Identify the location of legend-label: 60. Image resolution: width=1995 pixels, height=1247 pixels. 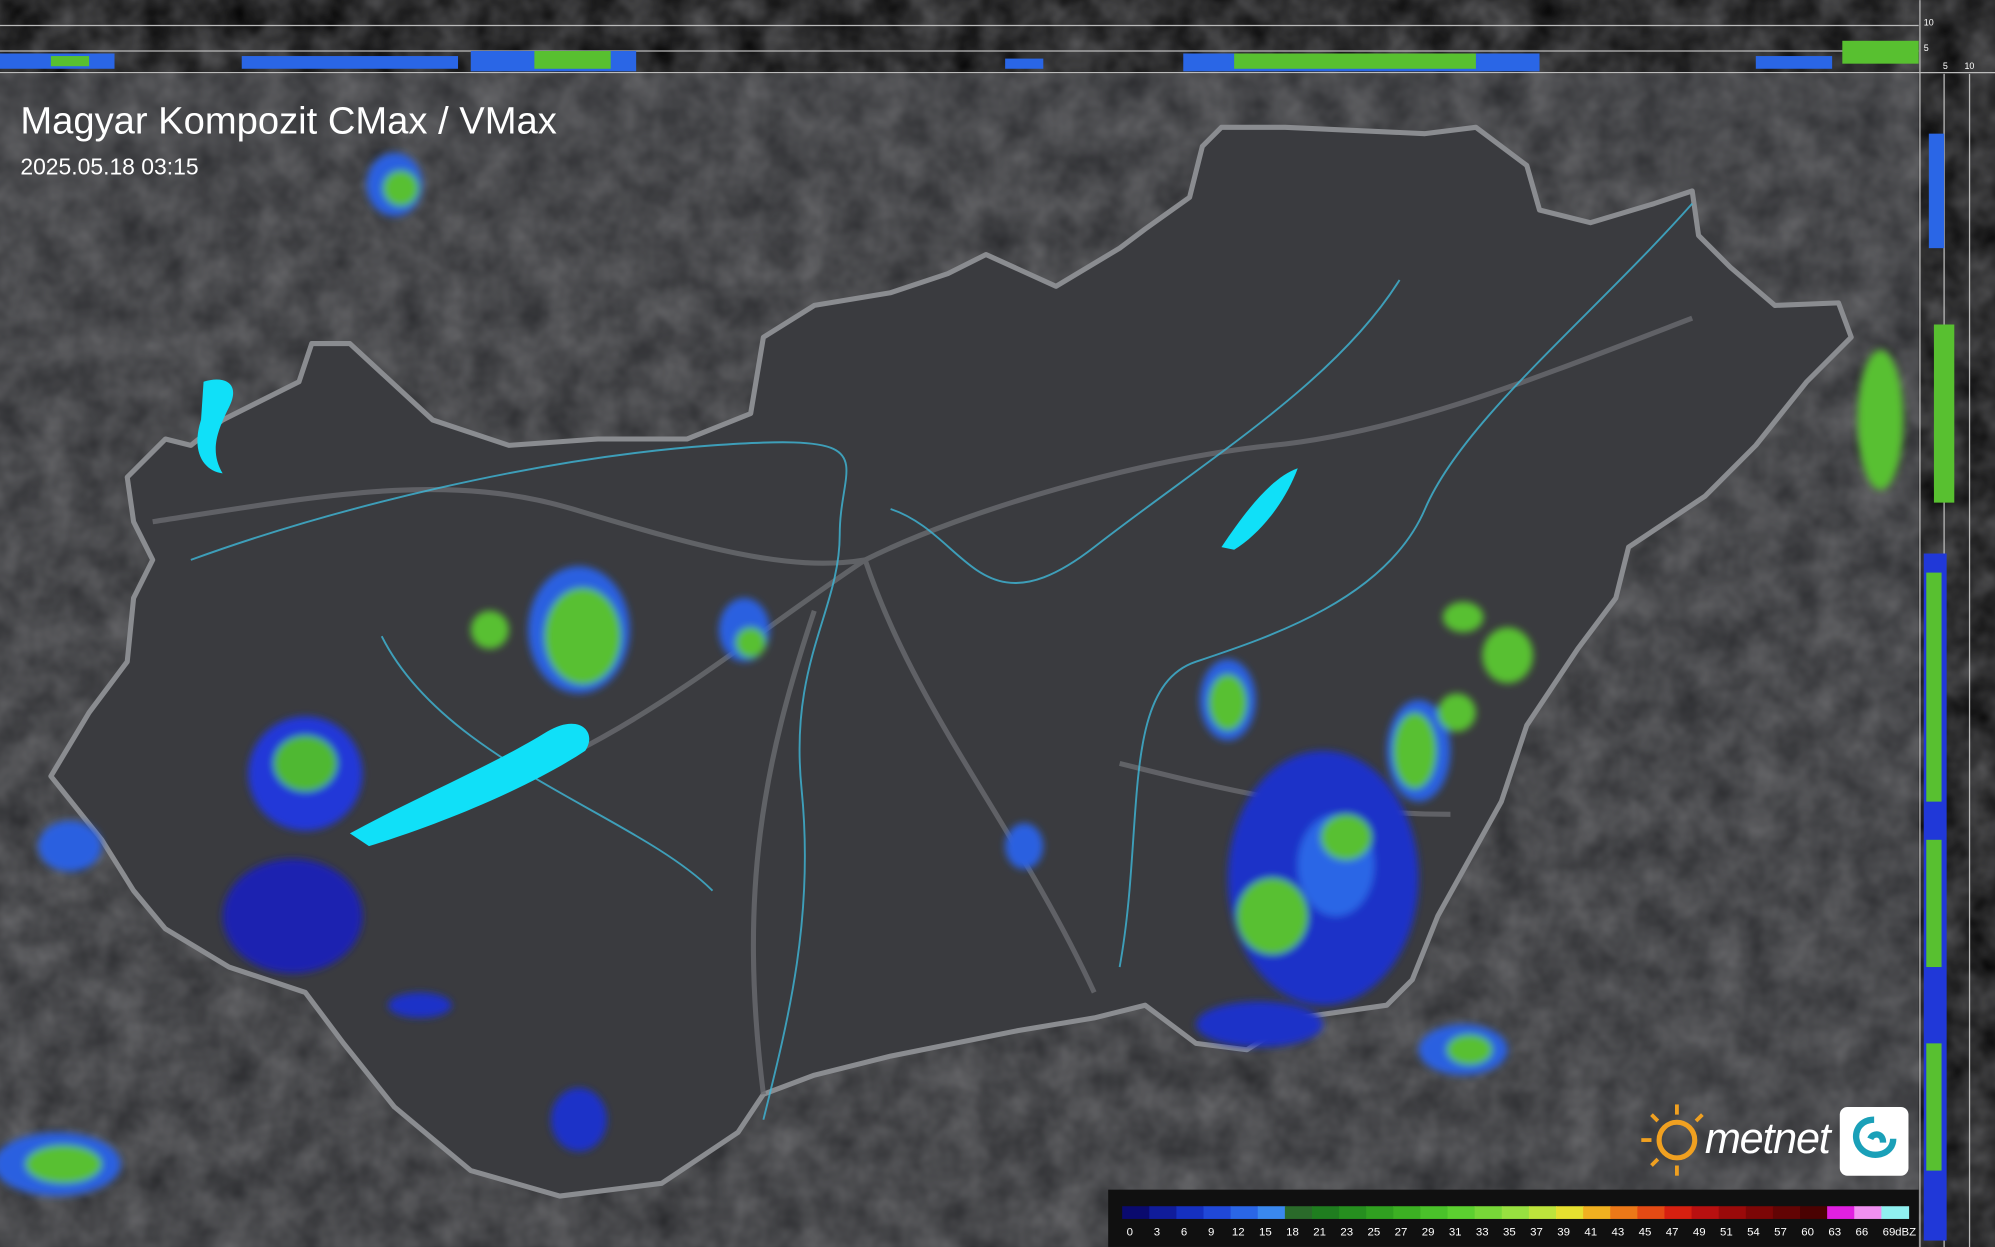
(1807, 1232).